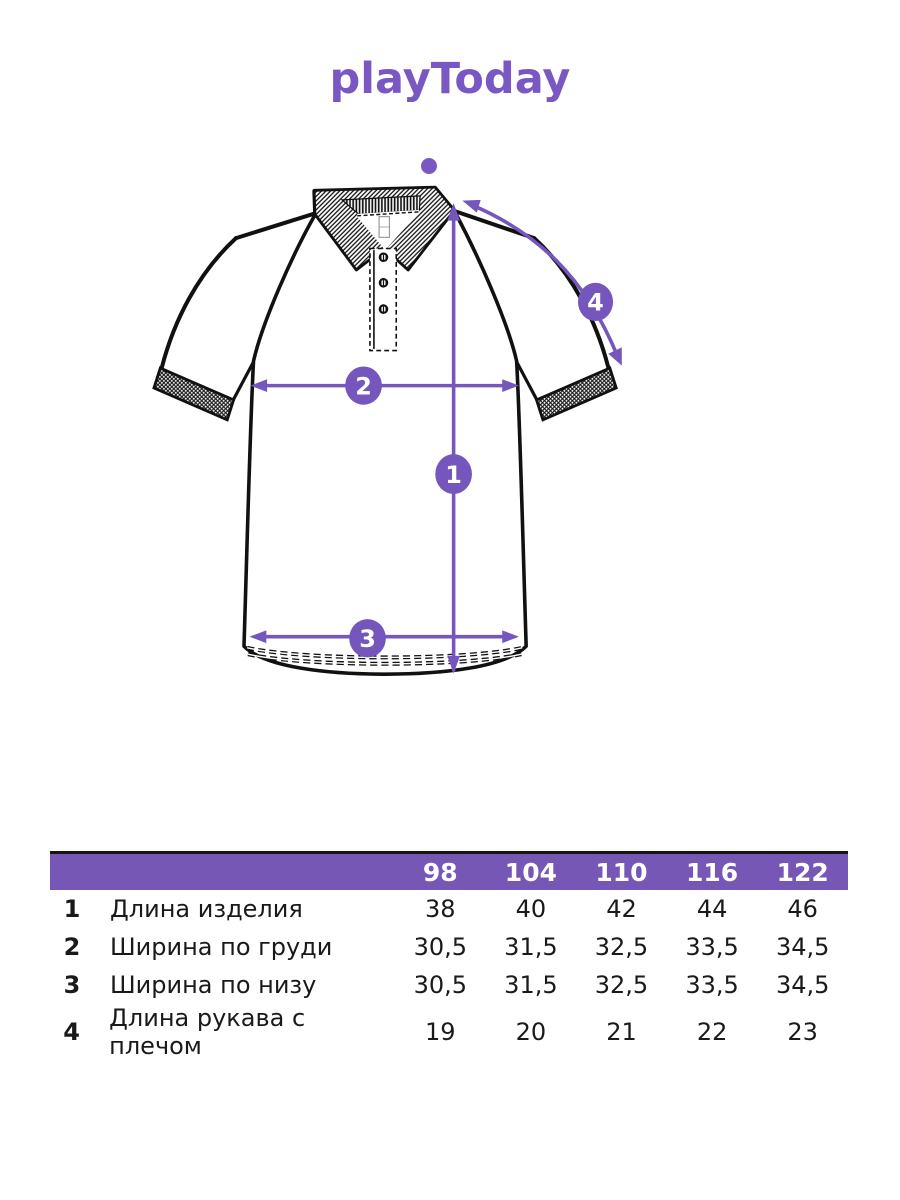 Image resolution: width=900 pixels, height=1200 pixels. Describe the element at coordinates (429, 166) in the screenshot. I see `brand-logo-dot-icon` at that location.